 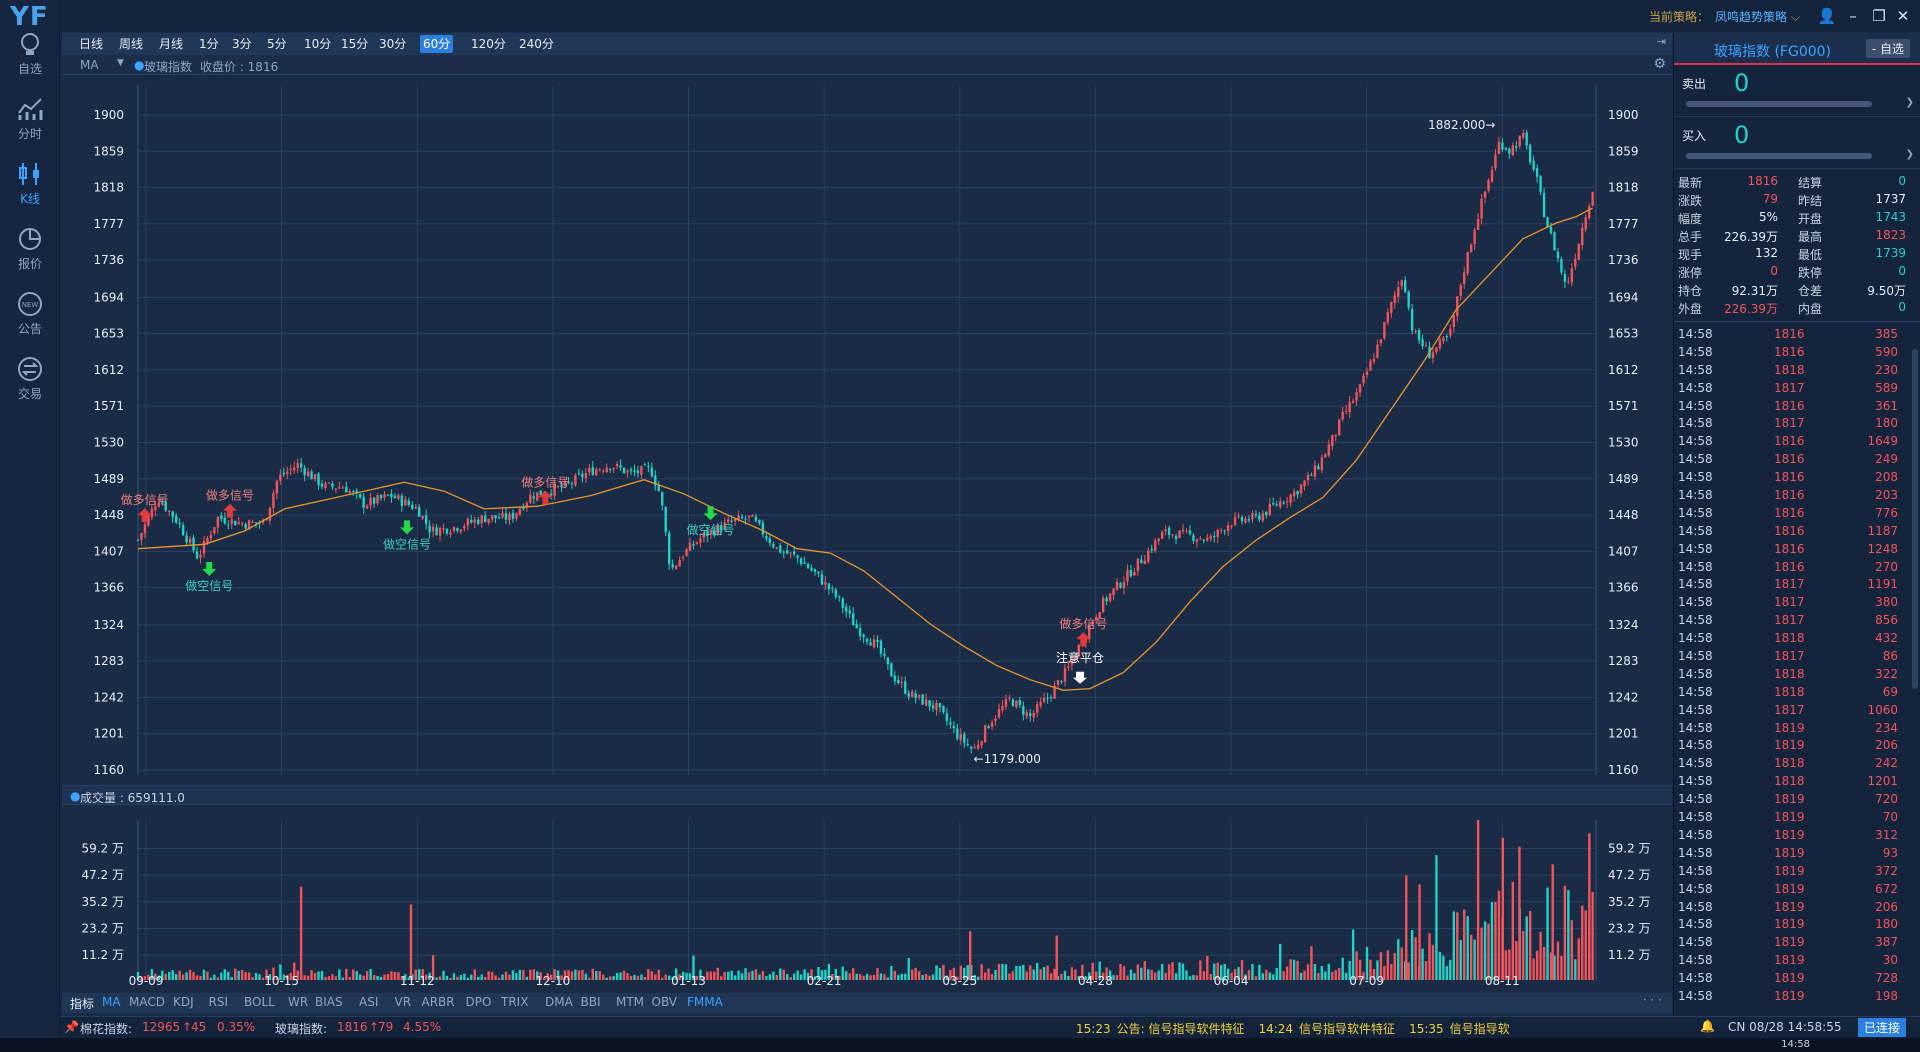 I want to click on period-60分: 60分, so click(x=437, y=44).